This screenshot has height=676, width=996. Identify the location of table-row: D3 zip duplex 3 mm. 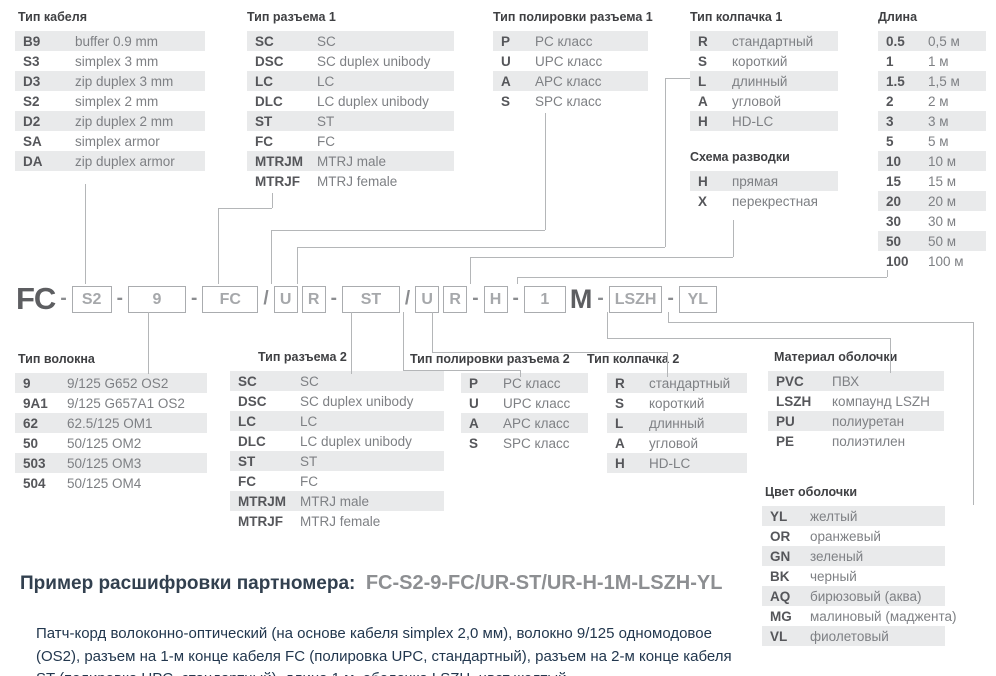
(110, 81).